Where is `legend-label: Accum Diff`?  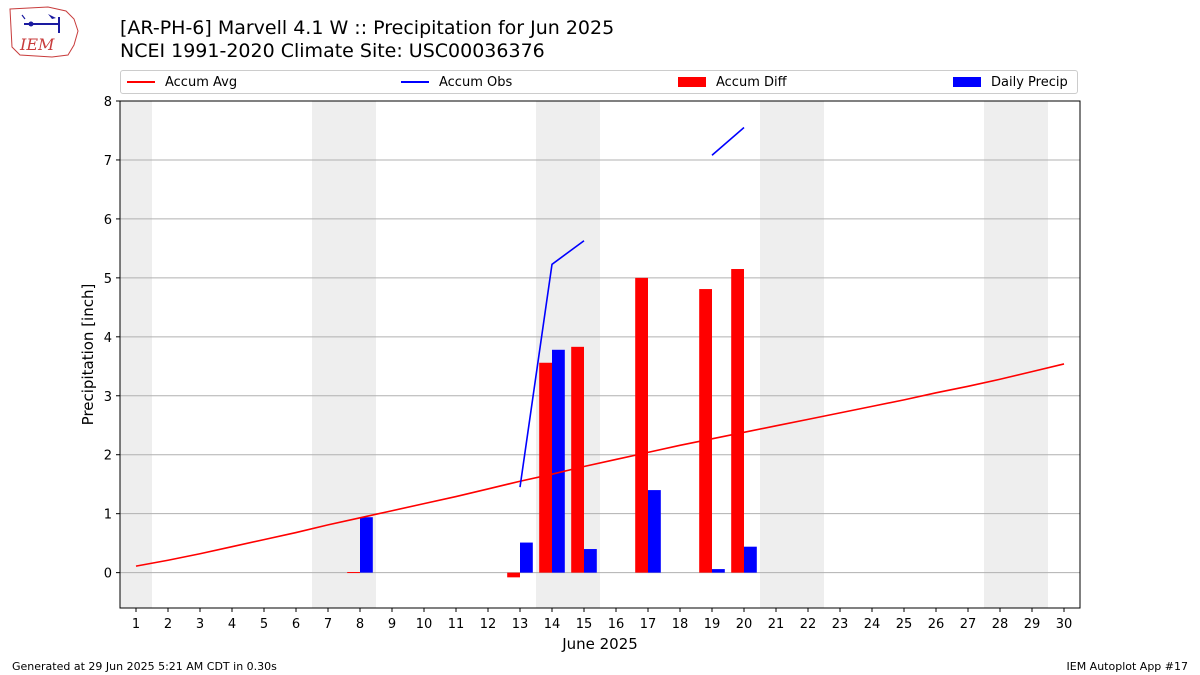
legend-label: Accum Diff is located at coordinates (751, 82).